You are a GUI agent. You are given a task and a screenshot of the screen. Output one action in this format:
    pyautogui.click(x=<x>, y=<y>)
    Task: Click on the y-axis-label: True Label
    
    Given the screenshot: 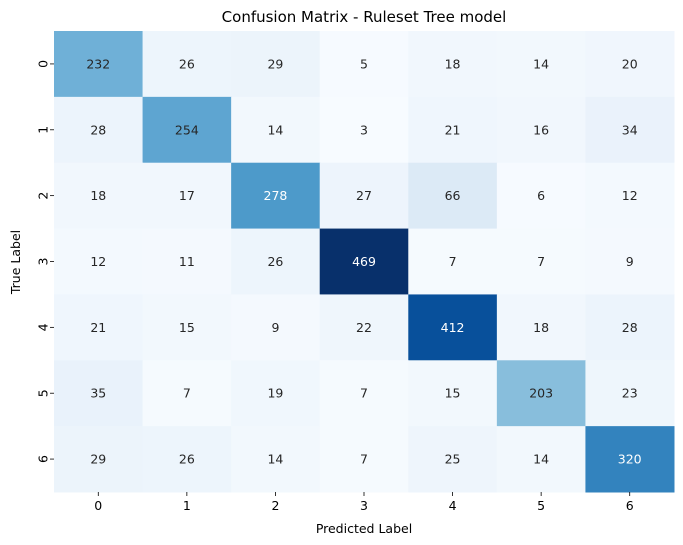 What is the action you would take?
    pyautogui.click(x=15, y=262)
    